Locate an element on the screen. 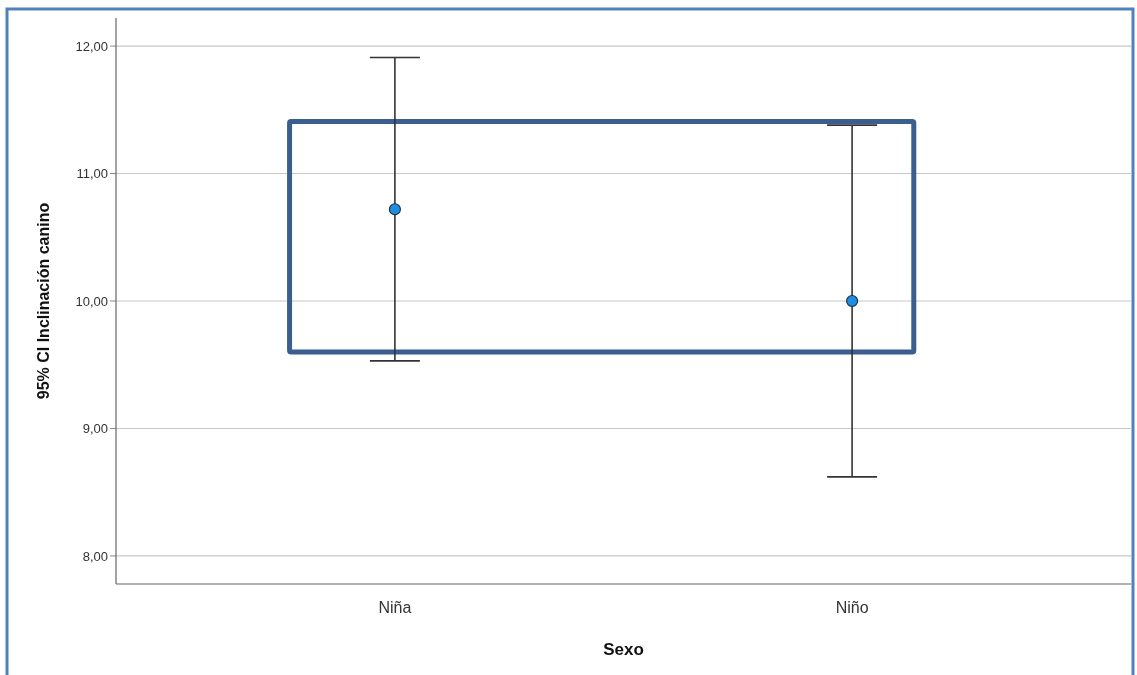  y-tick-label: 12,00 is located at coordinates (91, 46).